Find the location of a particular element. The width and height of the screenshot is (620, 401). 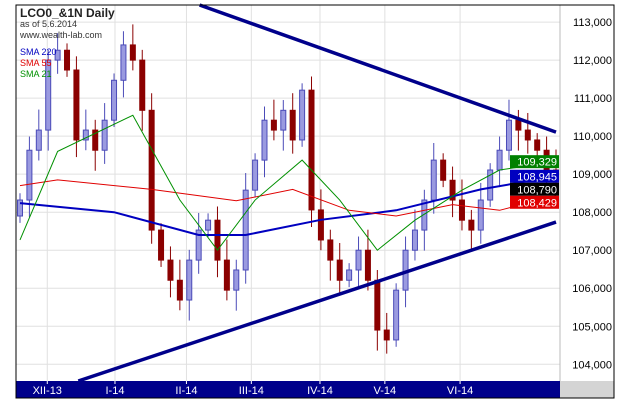

y-tick-label: 113,000 is located at coordinates (592, 23).